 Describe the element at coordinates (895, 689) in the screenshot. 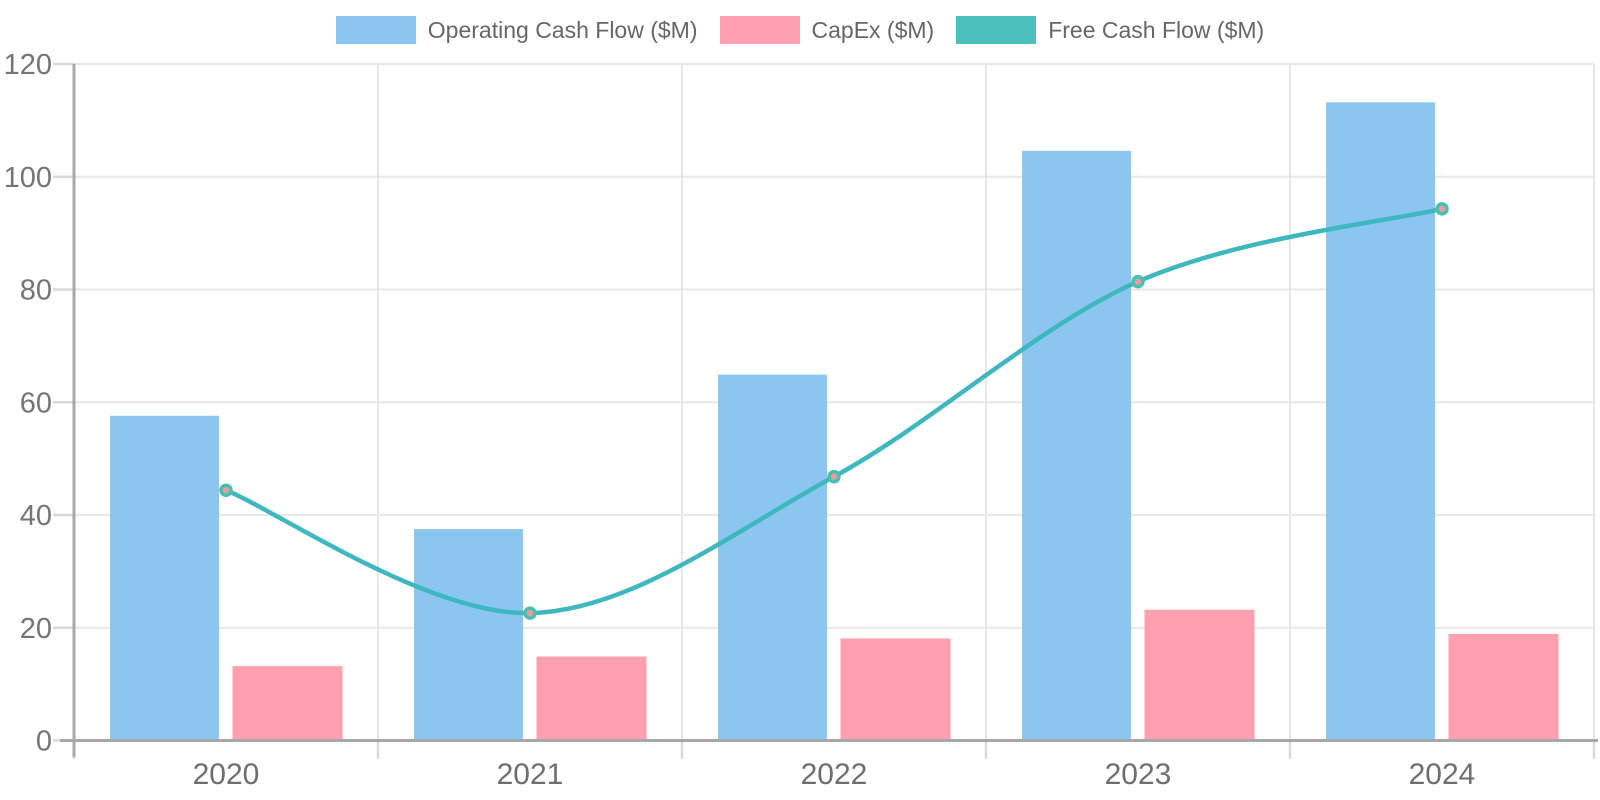

I see `bar-capex-2022` at that location.